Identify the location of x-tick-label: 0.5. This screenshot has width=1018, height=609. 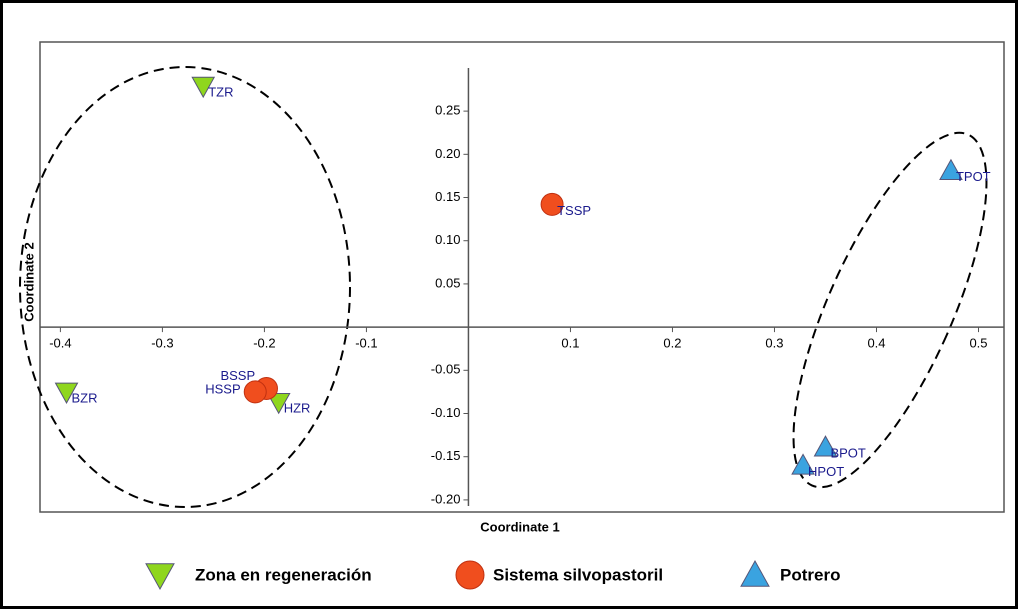
(978, 343).